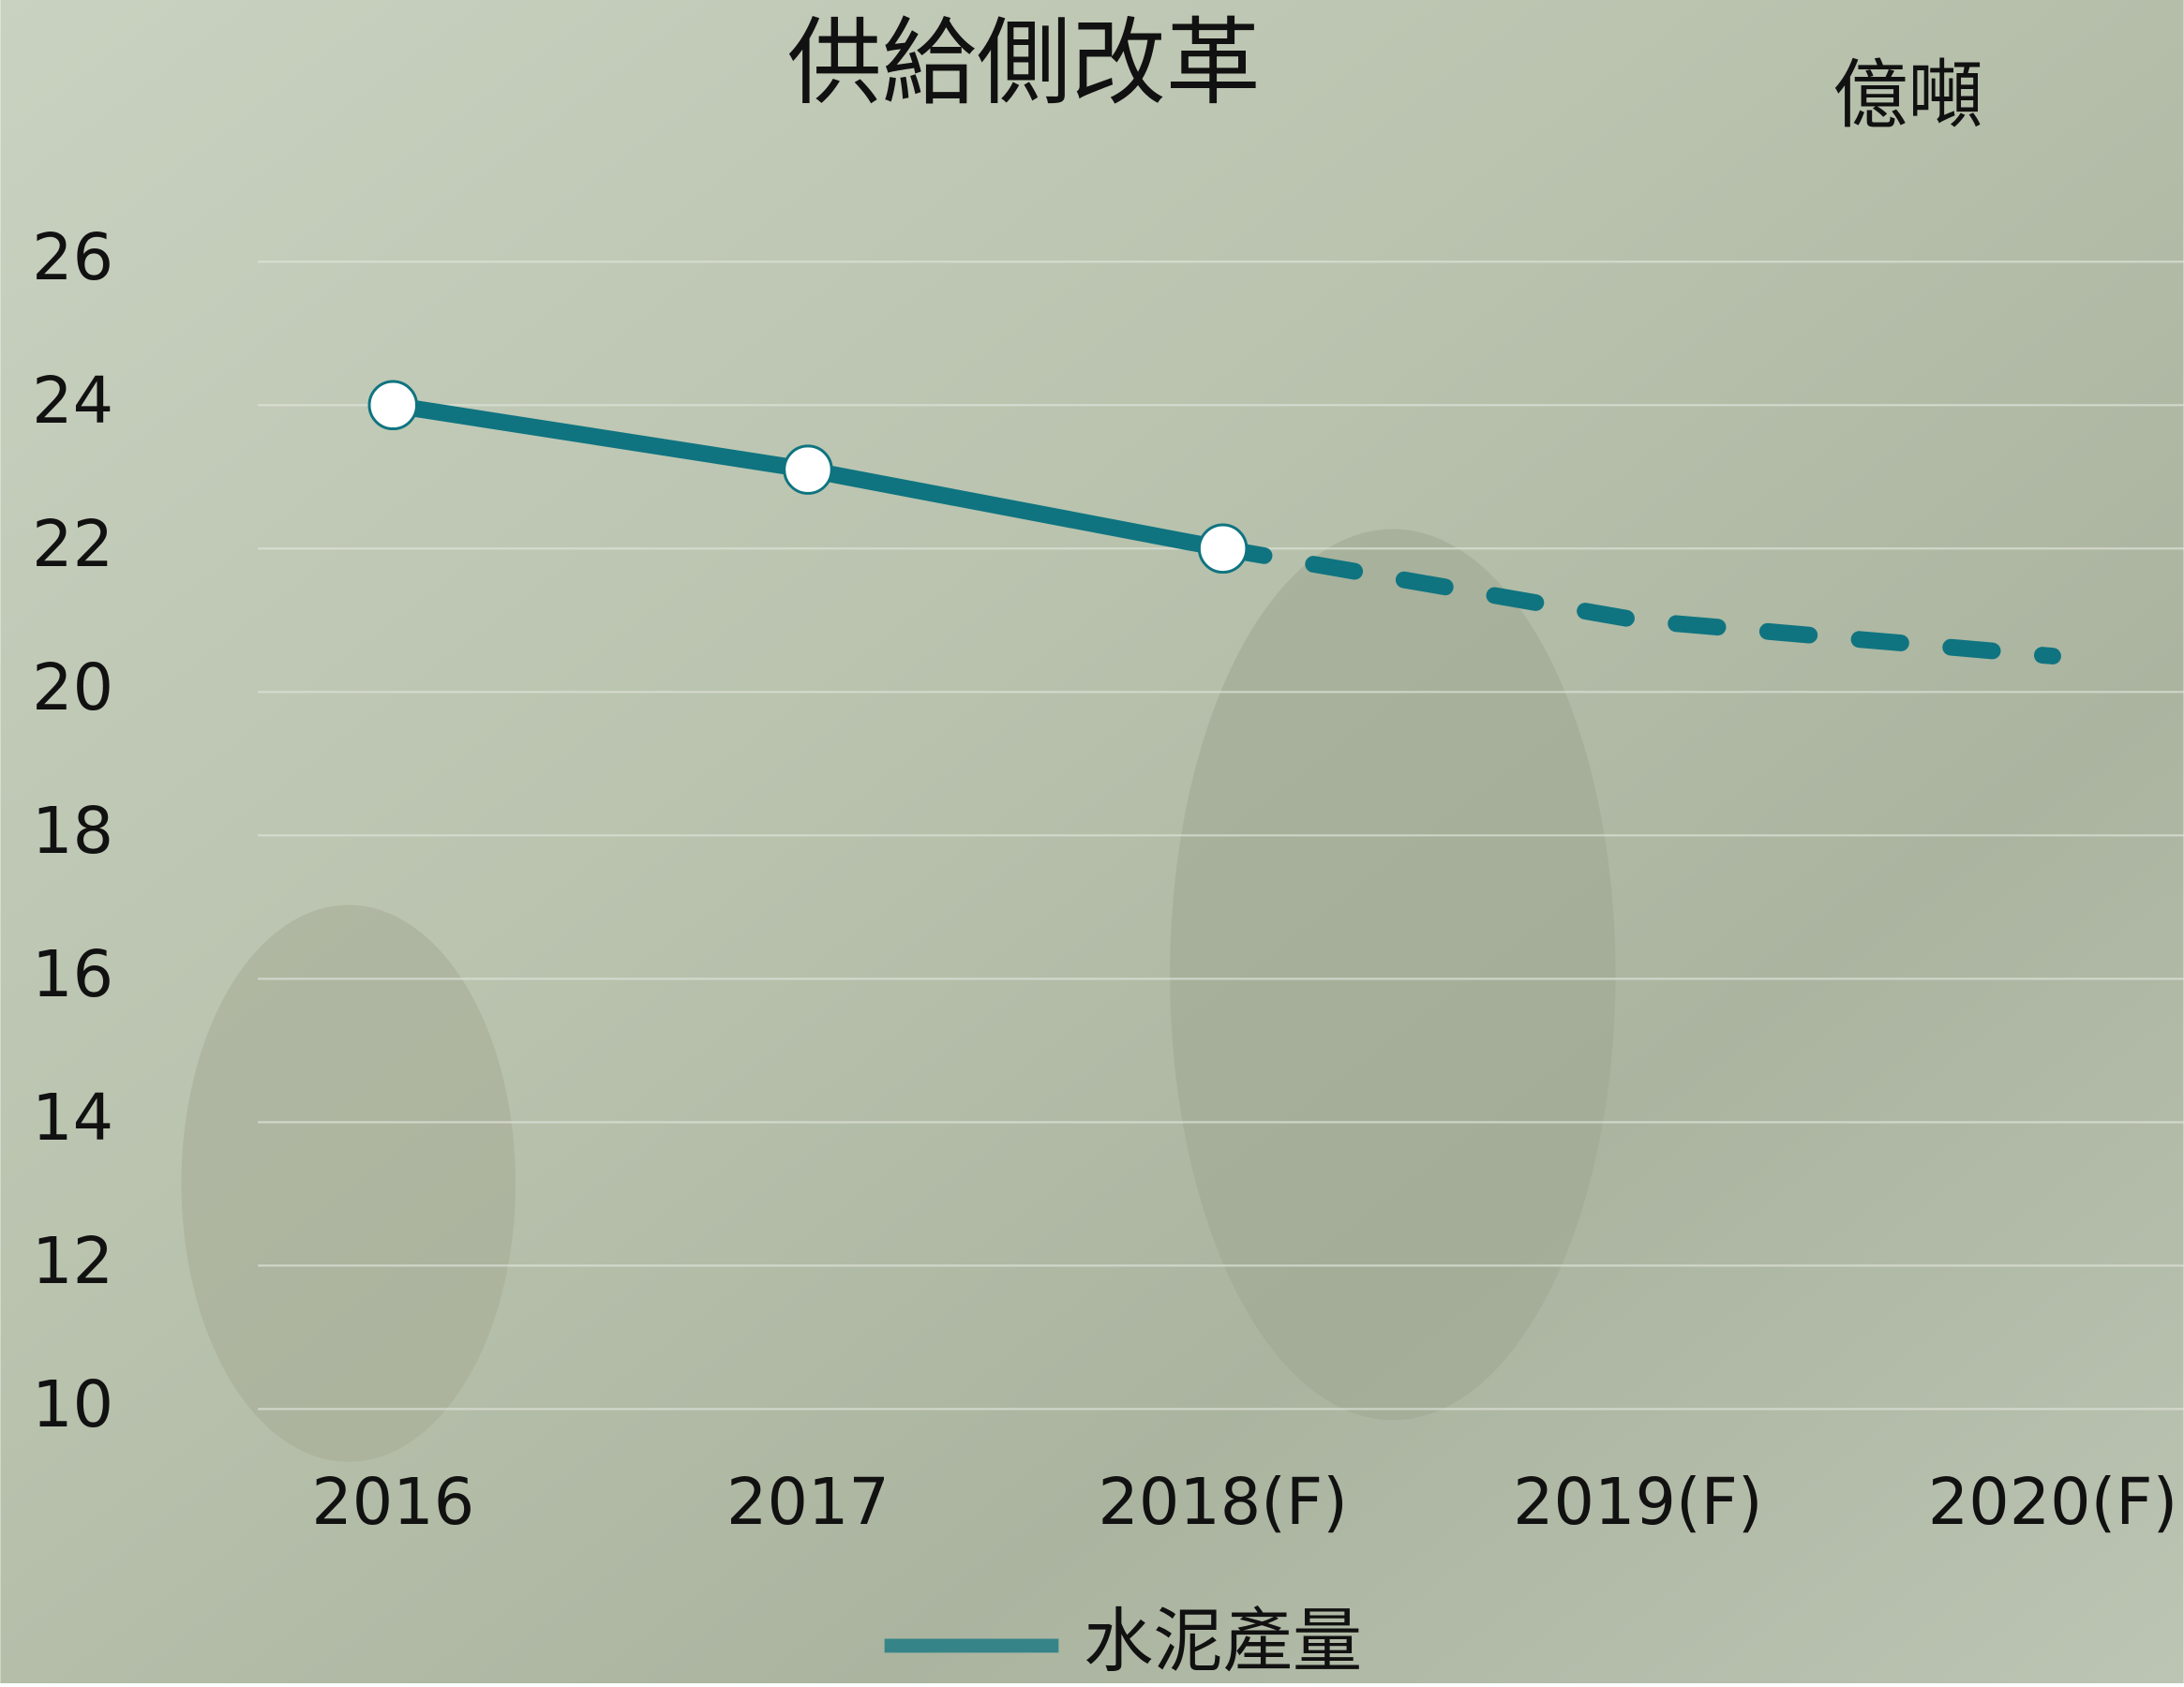 This screenshot has width=2184, height=1687. What do you see at coordinates (1223, 1640) in the screenshot?
I see `legend-label: 水泥產量` at bounding box center [1223, 1640].